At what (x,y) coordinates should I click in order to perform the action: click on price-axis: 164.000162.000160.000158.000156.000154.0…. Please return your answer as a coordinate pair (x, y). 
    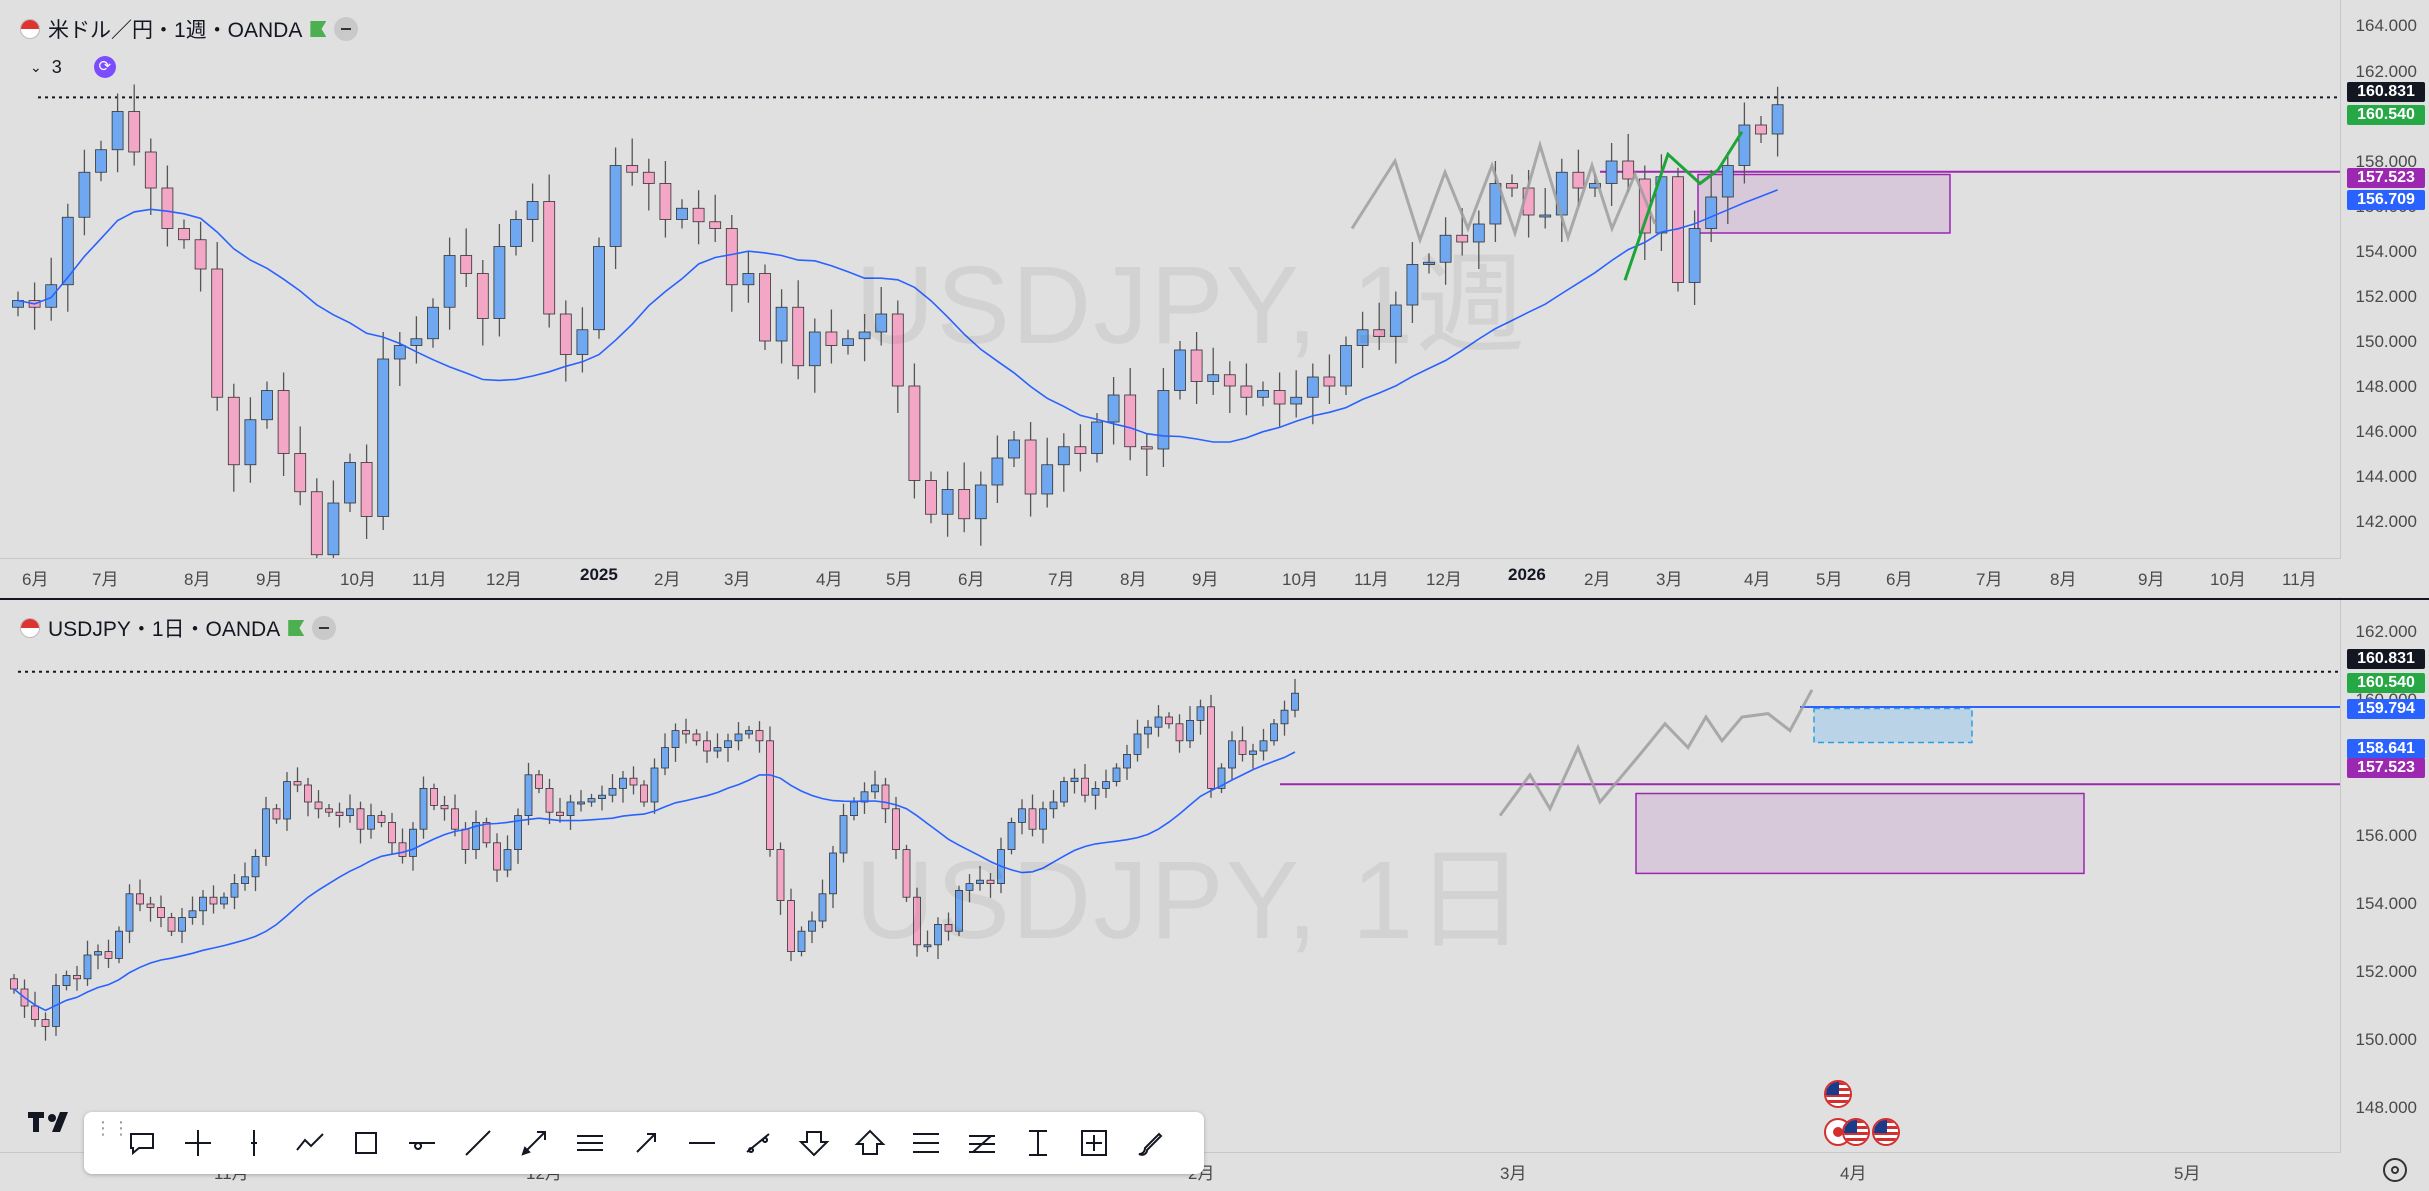
    Looking at the image, I should click on (2384, 299).